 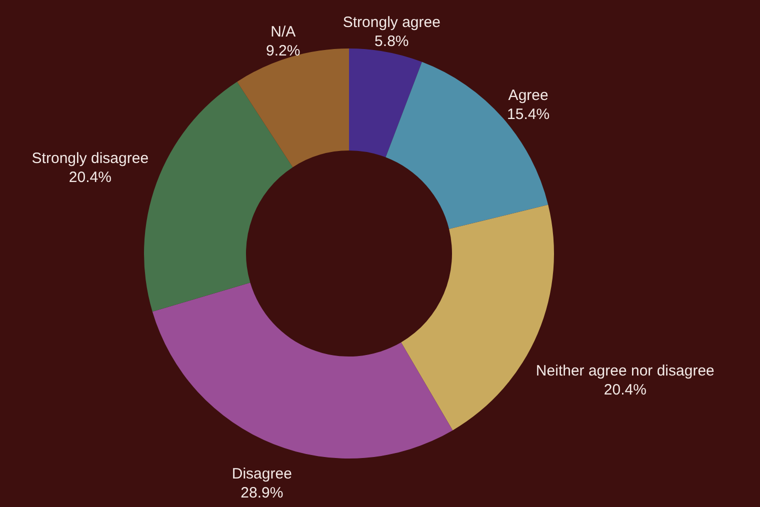 I want to click on slice-label: Strongly disagree, so click(x=90, y=159).